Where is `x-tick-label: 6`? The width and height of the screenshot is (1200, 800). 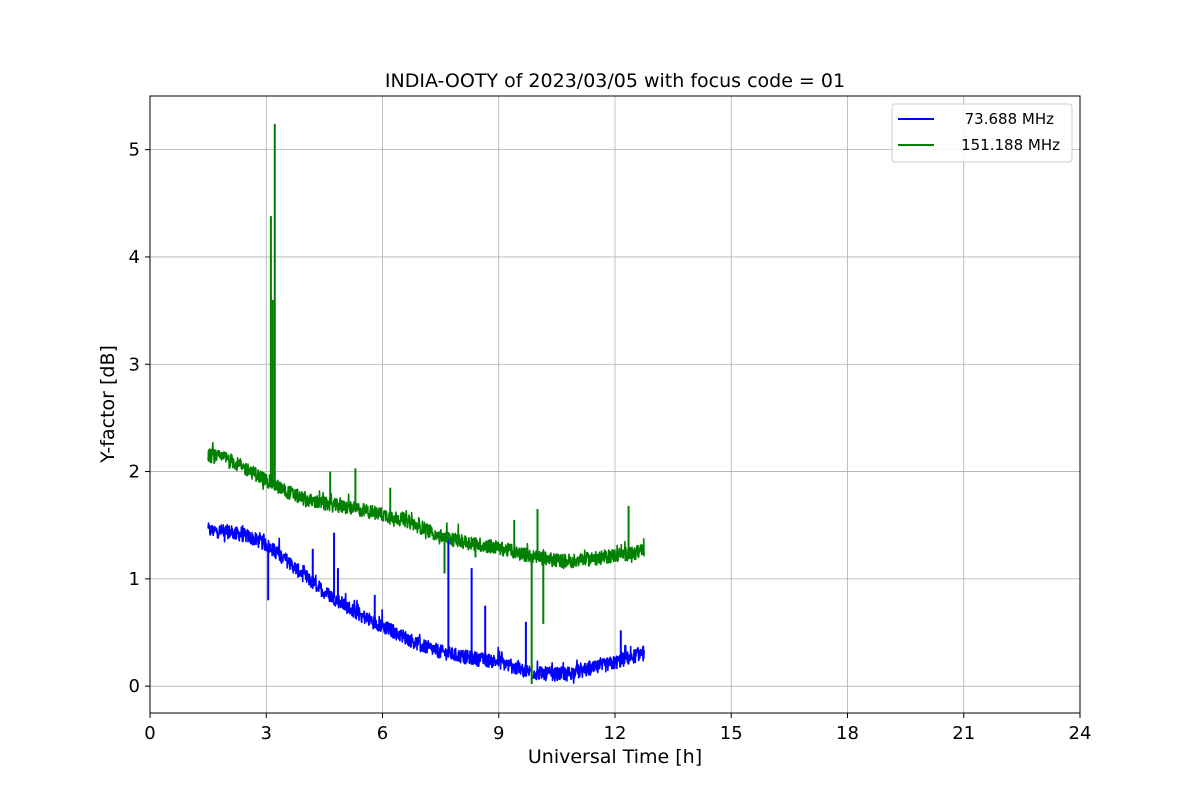
x-tick-label: 6 is located at coordinates (382, 733).